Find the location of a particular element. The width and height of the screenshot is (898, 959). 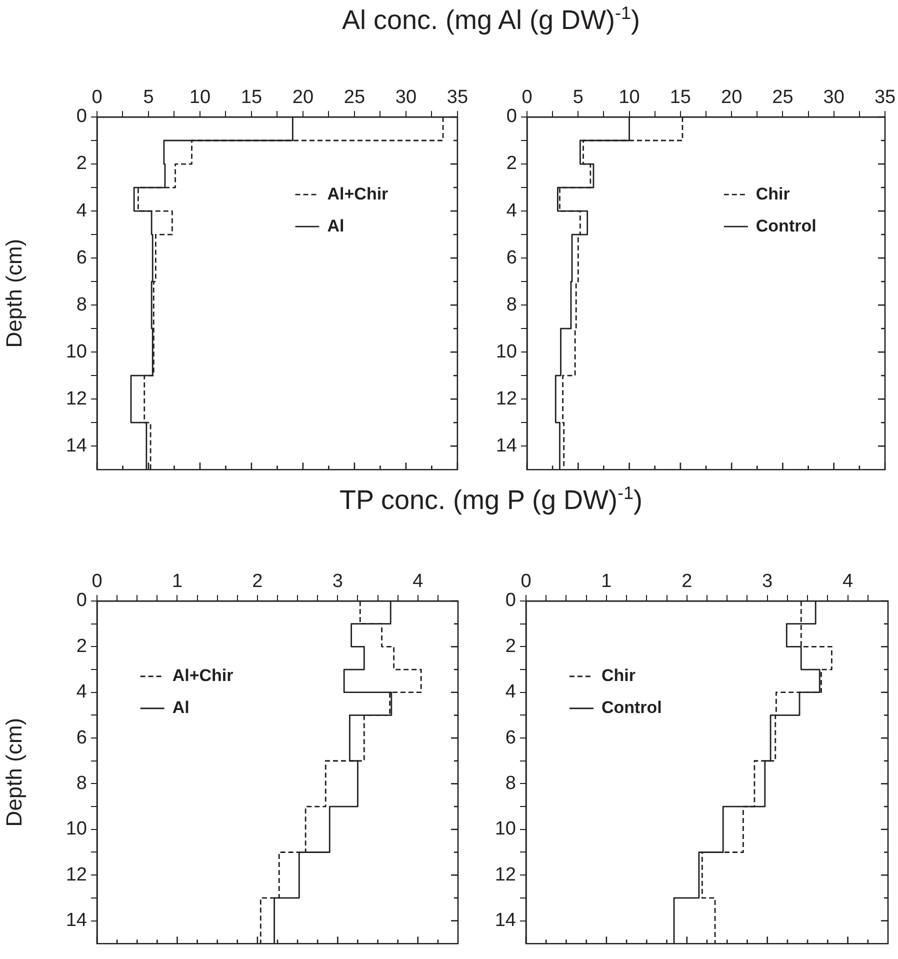

chart-title: Al conc. (mg Al (g DW)$^{-1}$) is located at coordinates (491, 19).